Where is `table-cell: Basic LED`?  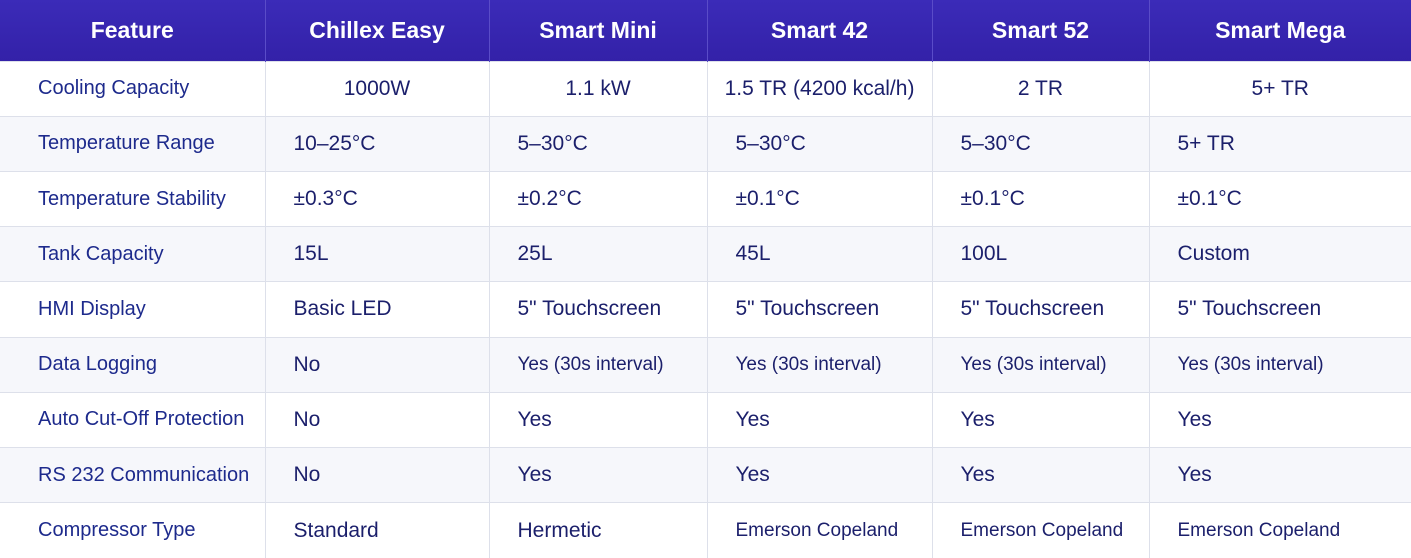
table-cell: Basic LED is located at coordinates (377, 309).